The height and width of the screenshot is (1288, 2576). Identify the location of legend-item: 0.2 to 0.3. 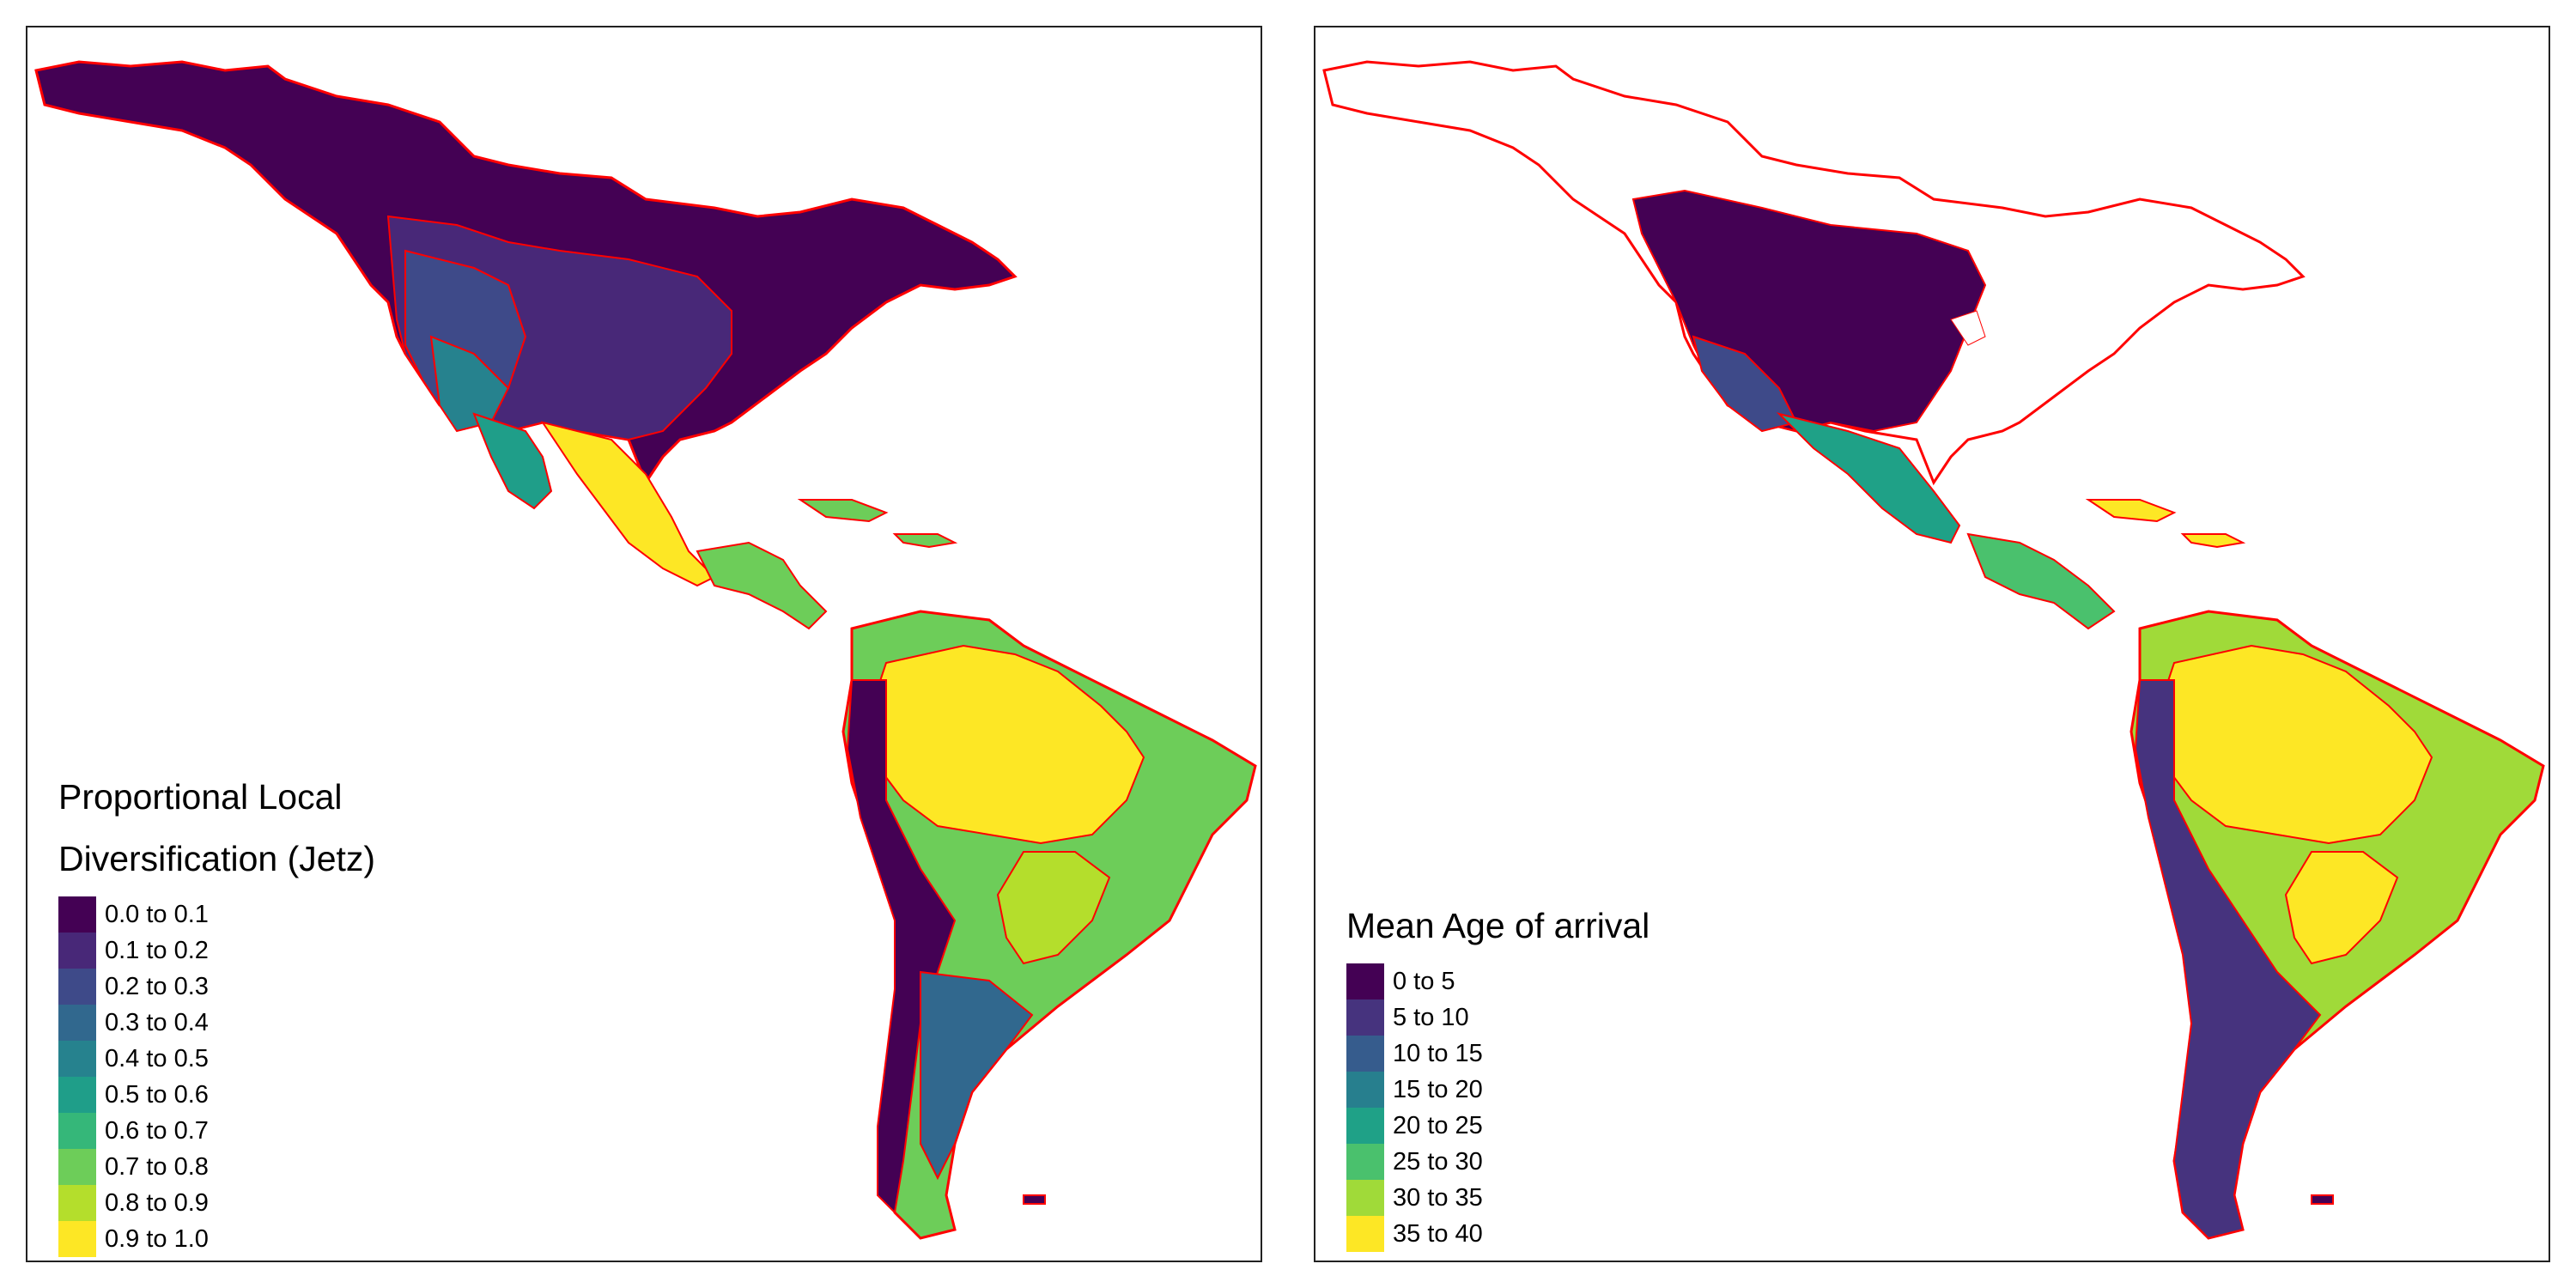
(217, 987).